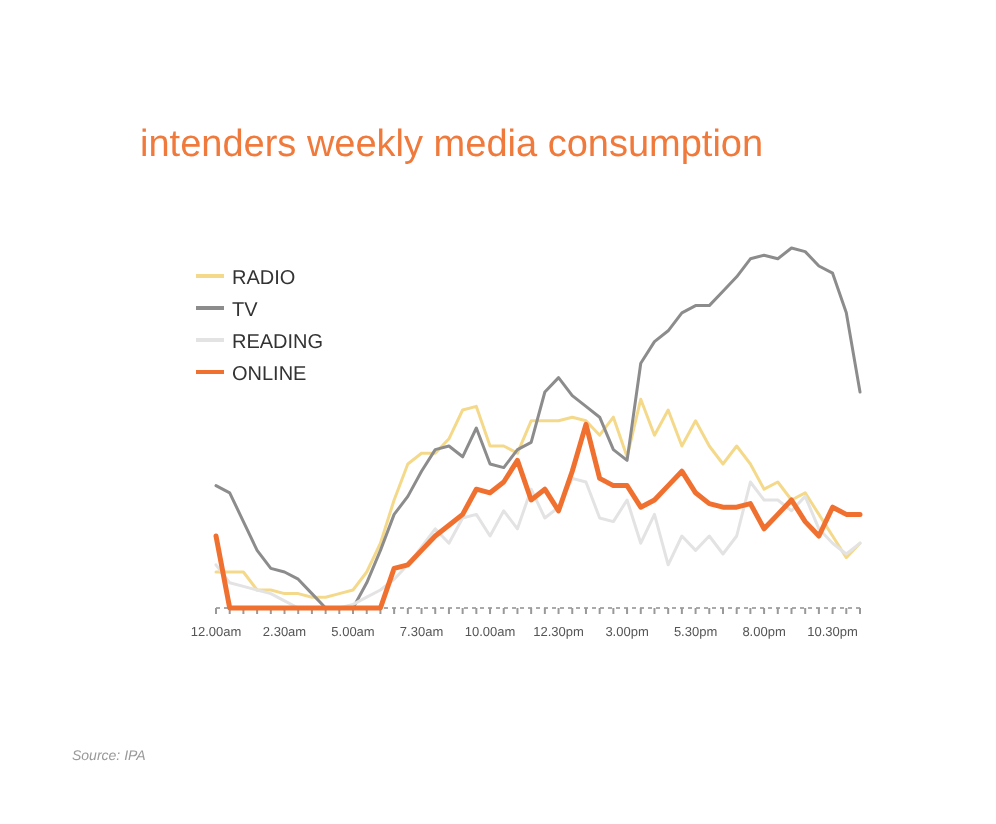 This screenshot has width=996, height=824. Describe the element at coordinates (278, 343) in the screenshot. I see `legend-label: READING` at that location.